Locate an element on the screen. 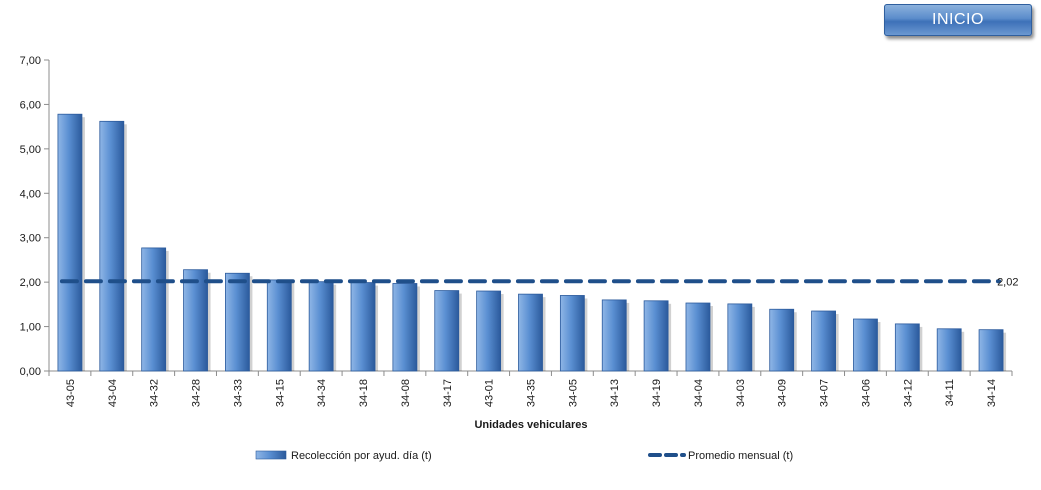  y-tick-label: 2,00 is located at coordinates (30, 283).